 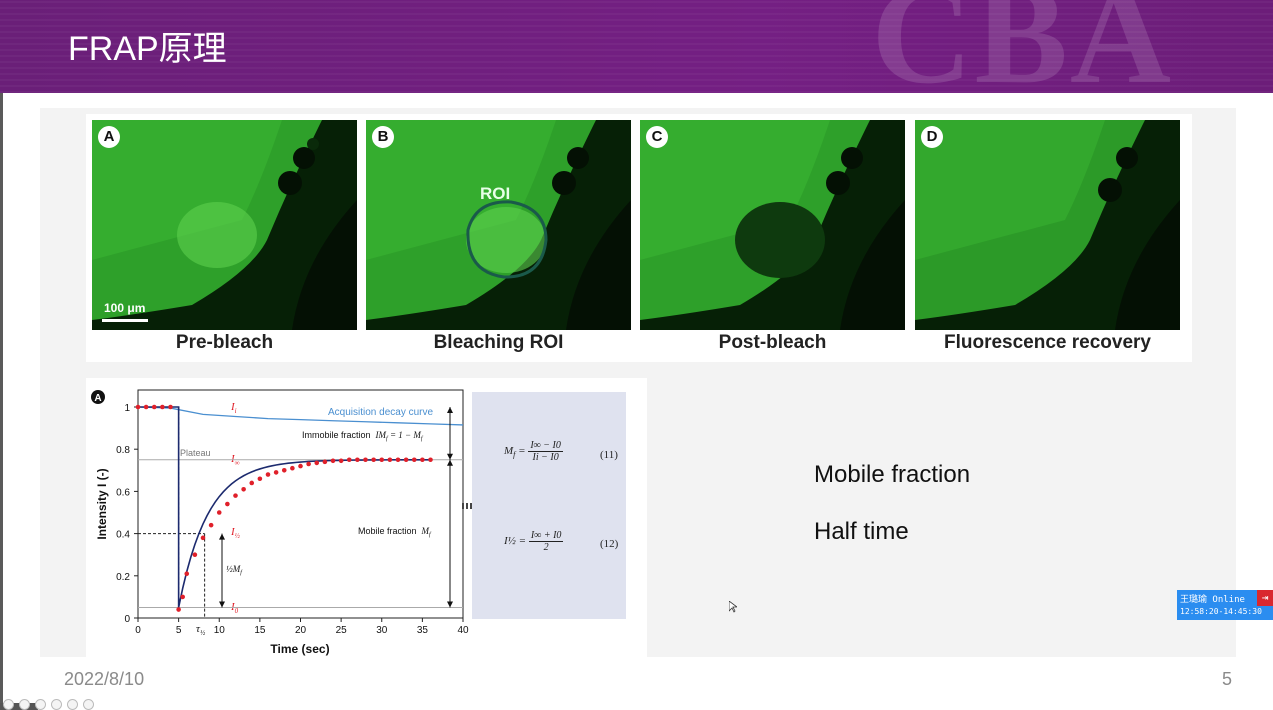 What do you see at coordinates (363, 436) in the screenshot?
I see `immobile-fraction-label: Immobile fraction IMf = 1 − Mf` at bounding box center [363, 436].